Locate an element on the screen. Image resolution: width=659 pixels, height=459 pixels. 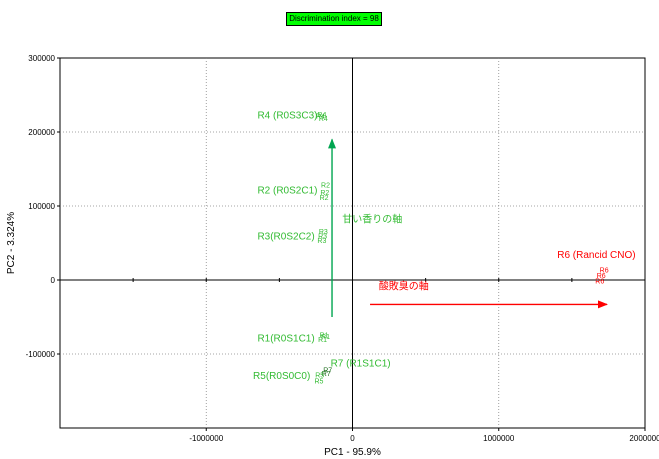
annotation-label: 酸敗臭の軸 is located at coordinates (404, 286).